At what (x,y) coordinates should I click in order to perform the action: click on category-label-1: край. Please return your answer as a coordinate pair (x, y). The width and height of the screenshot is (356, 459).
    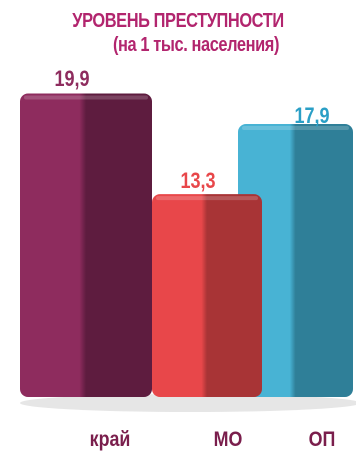
    Looking at the image, I should click on (110, 440).